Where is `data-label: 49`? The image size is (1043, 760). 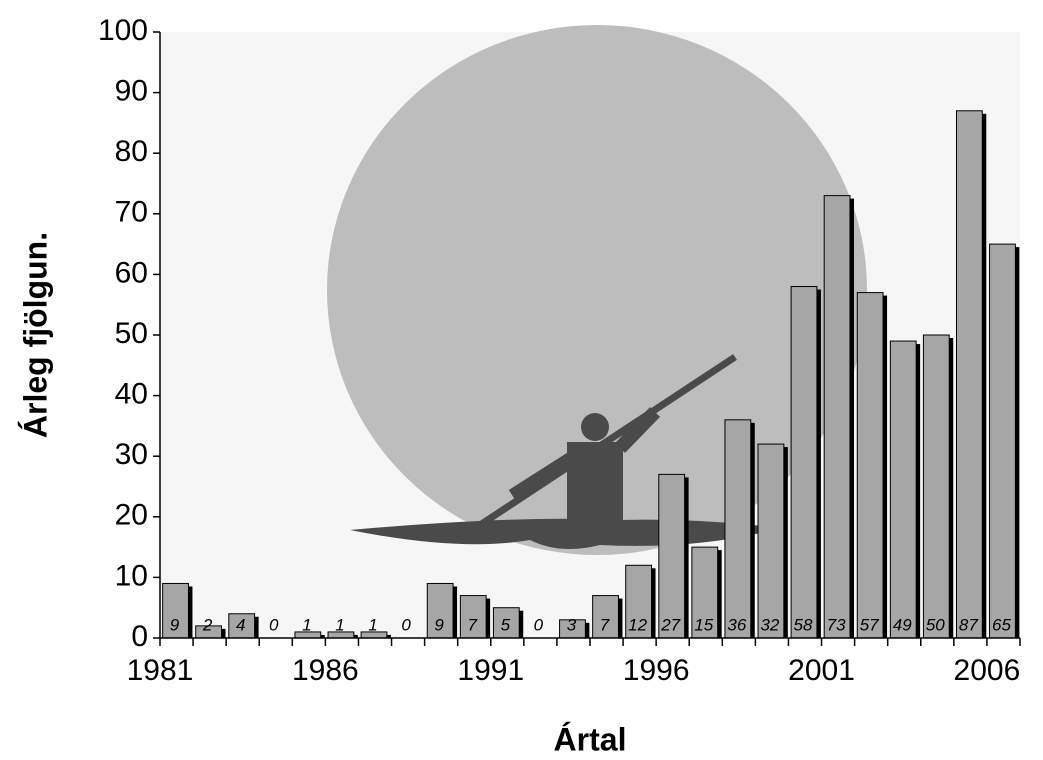
data-label: 49 is located at coordinates (902, 624).